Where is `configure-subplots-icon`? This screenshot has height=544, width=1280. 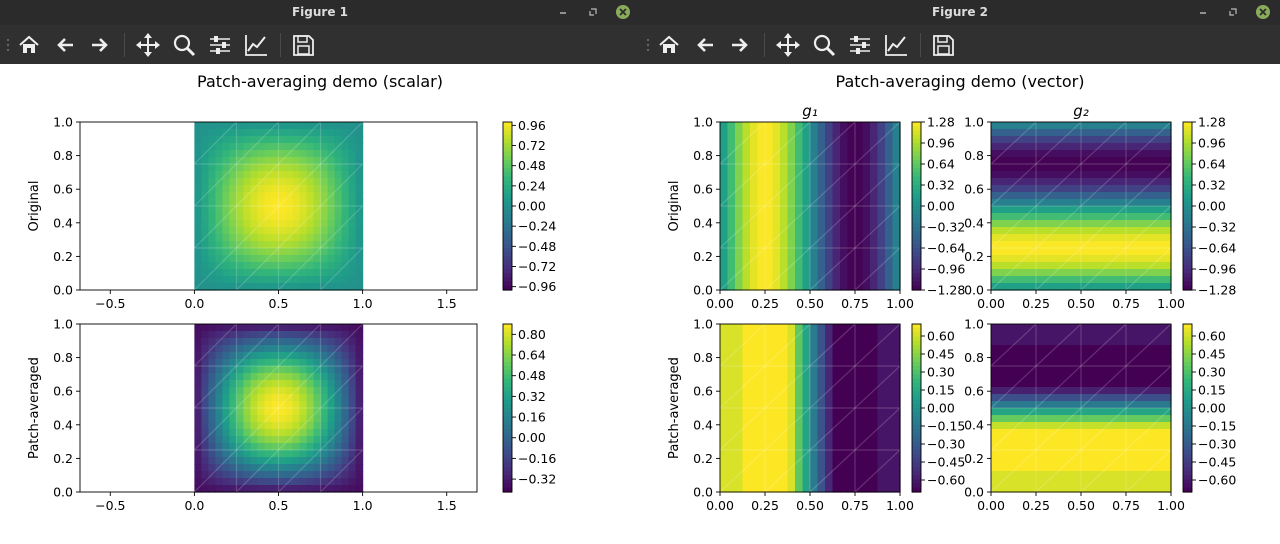
configure-subplots-icon is located at coordinates (220, 45).